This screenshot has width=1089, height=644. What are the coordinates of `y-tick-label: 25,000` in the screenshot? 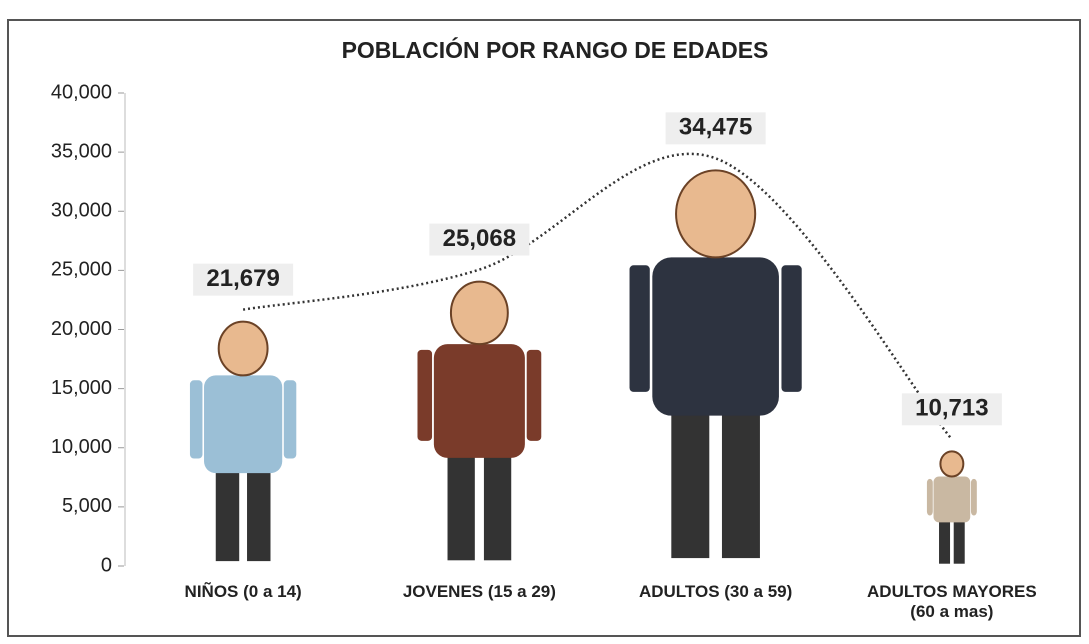 It's located at (81, 270).